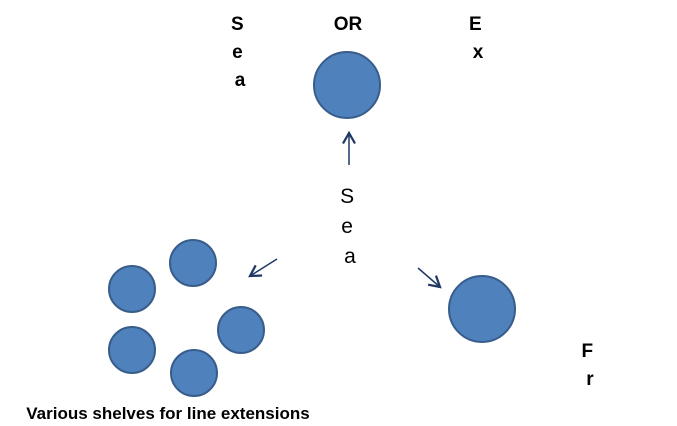 The width and height of the screenshot is (677, 426). Describe the element at coordinates (240, 52) in the screenshot. I see `seaweed-shelf-label: S e a` at that location.